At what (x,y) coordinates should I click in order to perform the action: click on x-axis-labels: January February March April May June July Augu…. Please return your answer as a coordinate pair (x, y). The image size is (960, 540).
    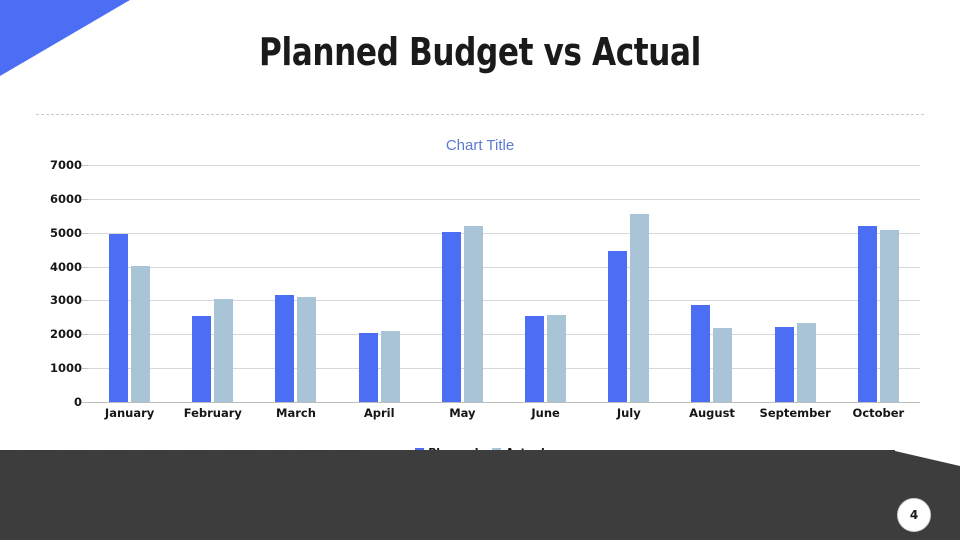
    Looking at the image, I should click on (504, 416).